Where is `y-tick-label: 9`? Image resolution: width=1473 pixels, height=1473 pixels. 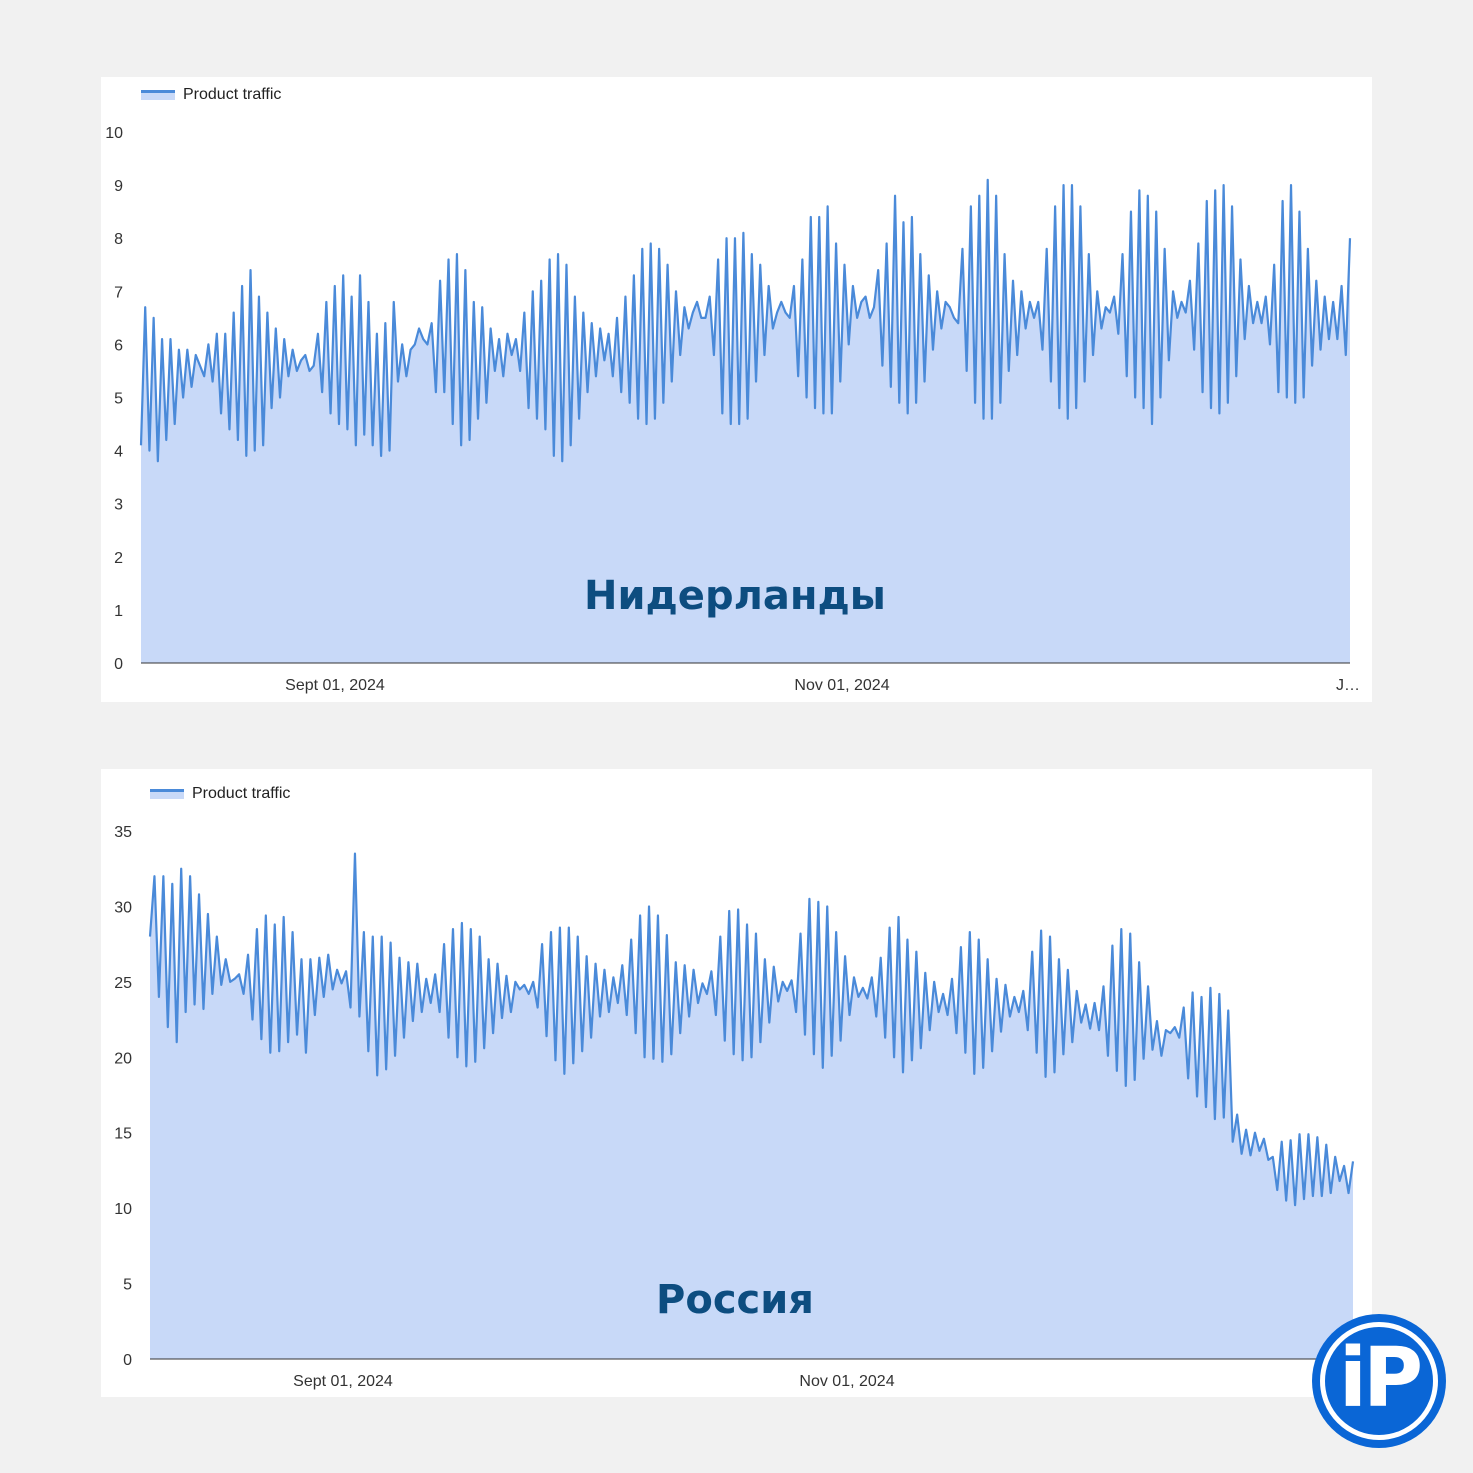 y-tick-label: 9 is located at coordinates (118, 186).